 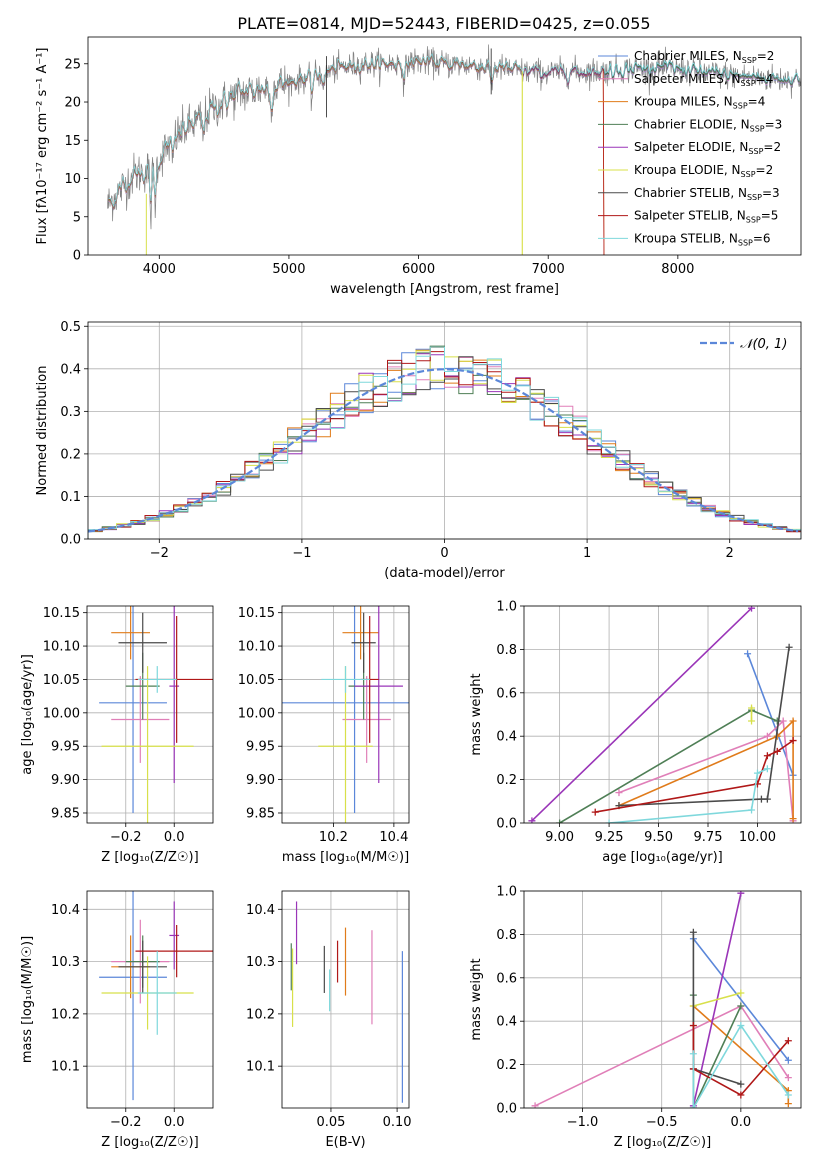 I want to click on model-line-kroupa-miles, so click(x=356, y=155).